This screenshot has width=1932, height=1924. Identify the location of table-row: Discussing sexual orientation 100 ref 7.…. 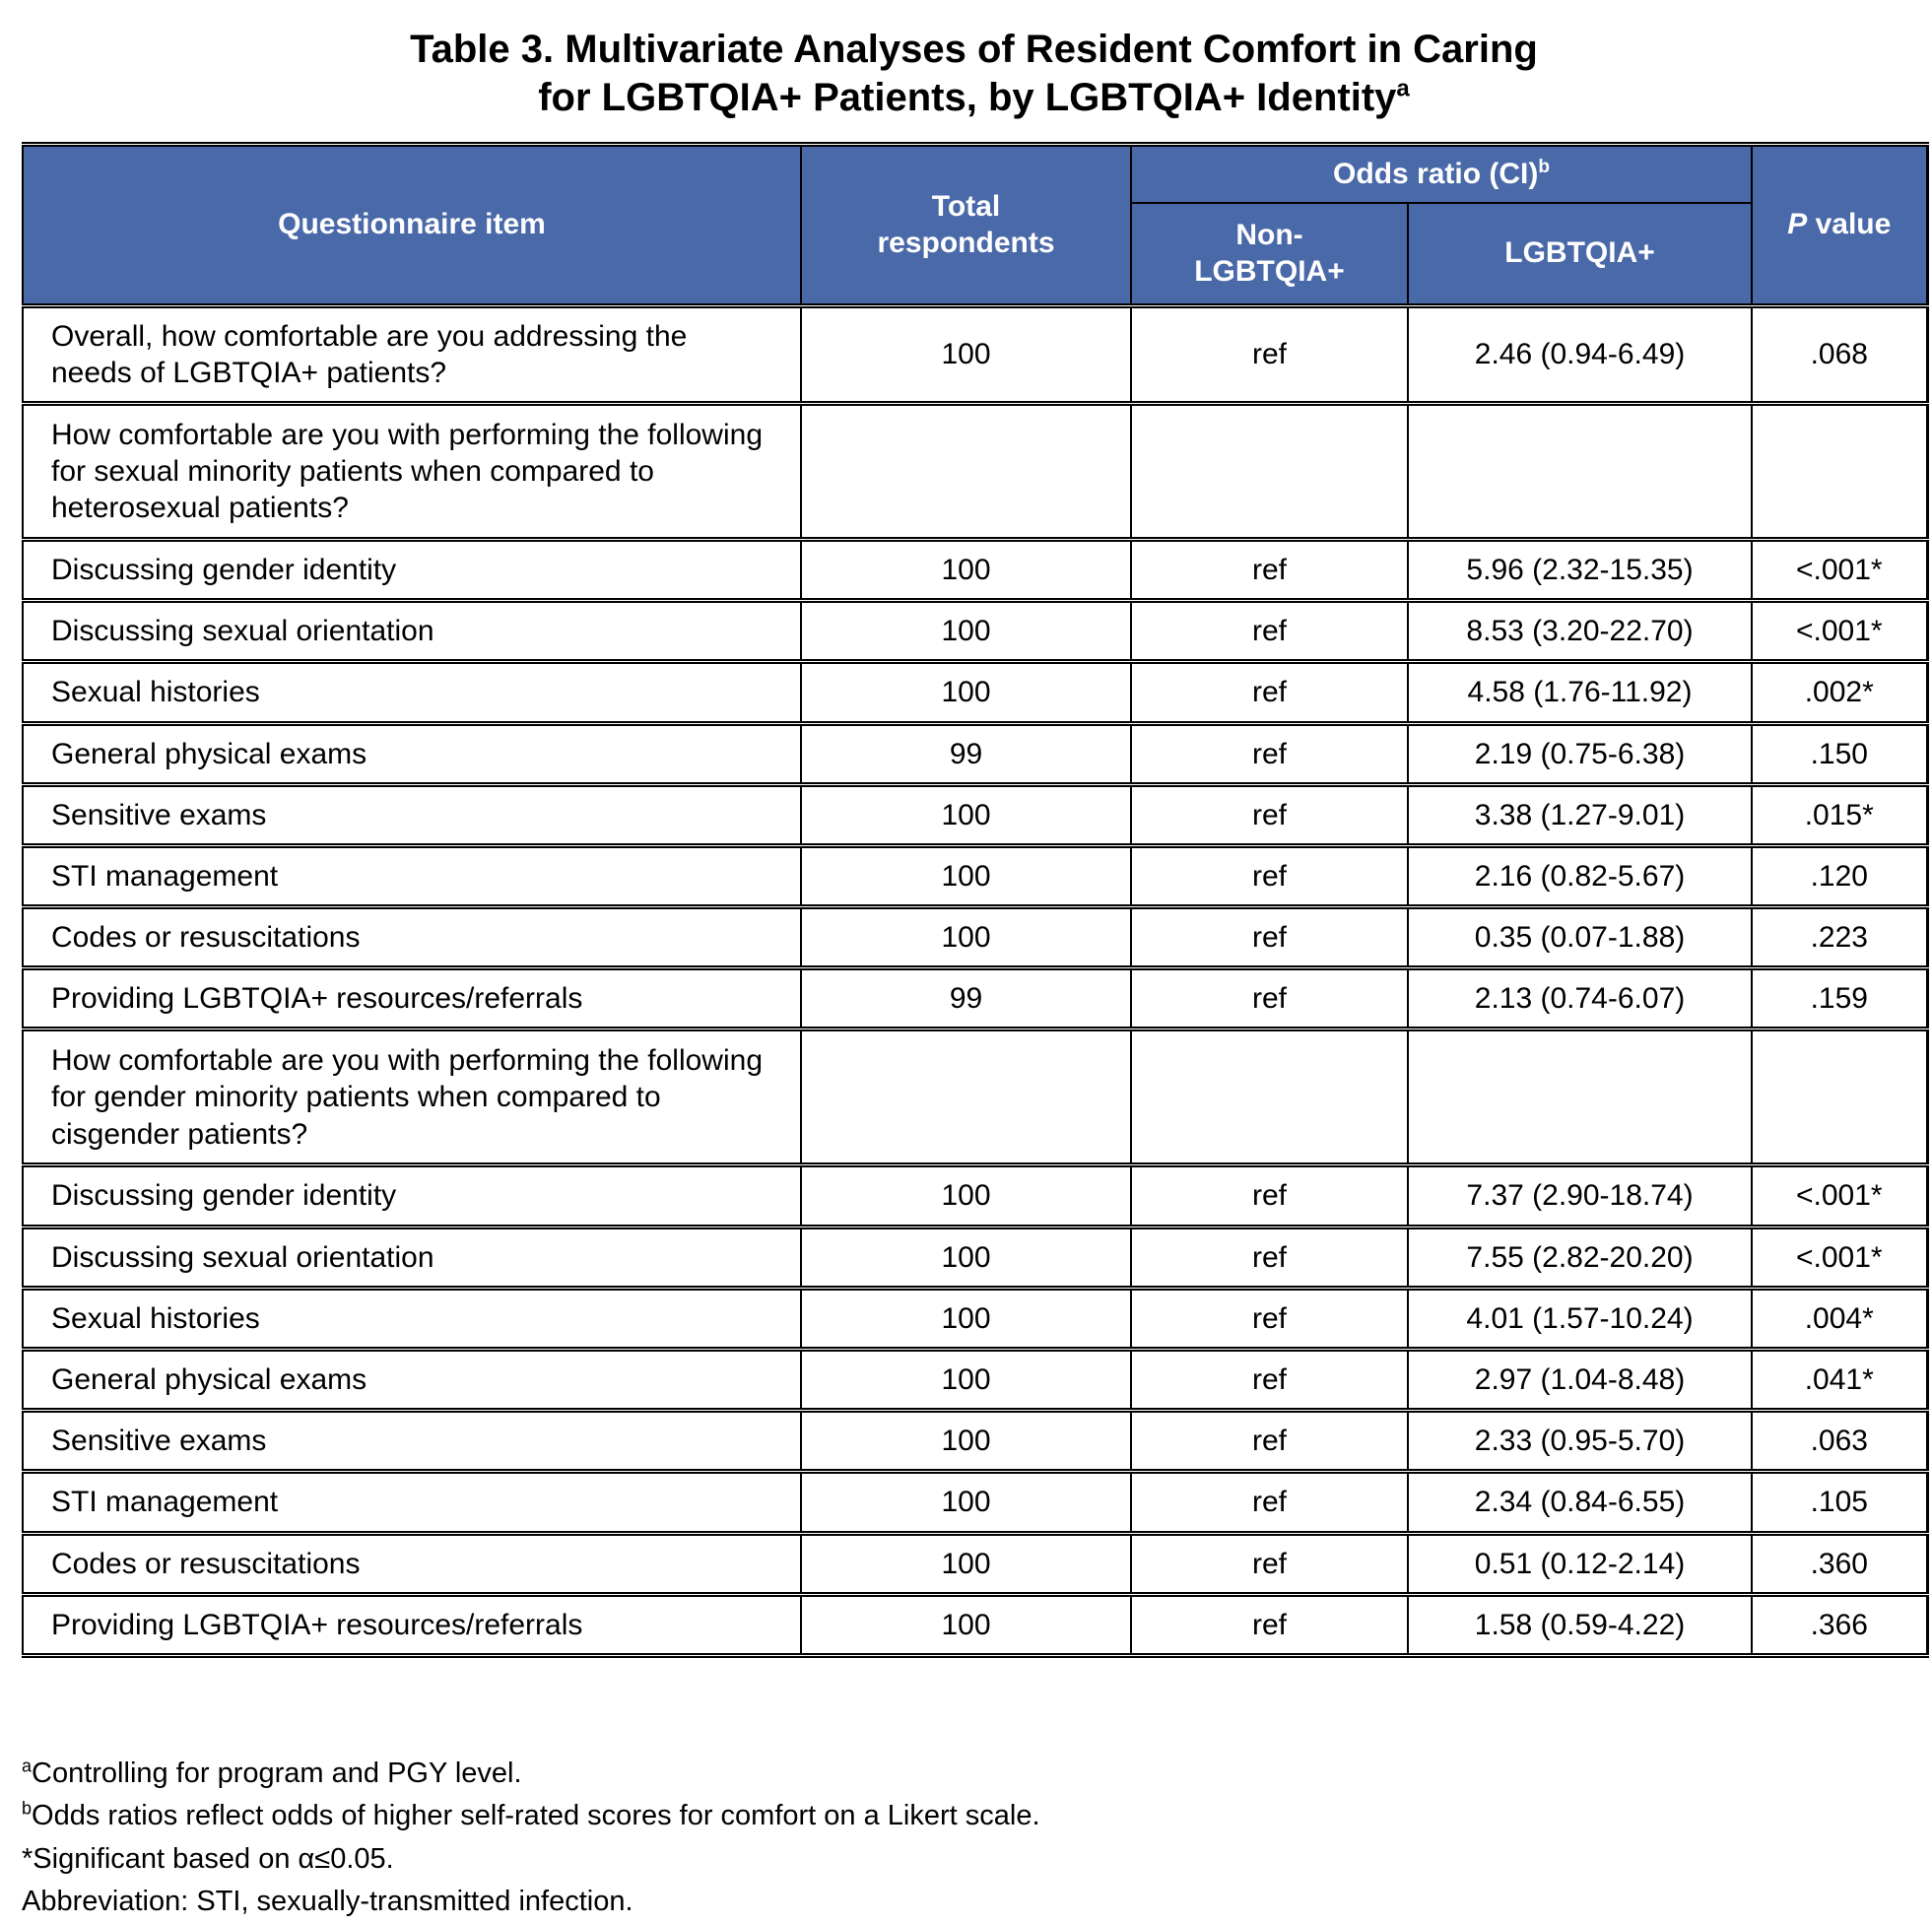
(975, 1257).